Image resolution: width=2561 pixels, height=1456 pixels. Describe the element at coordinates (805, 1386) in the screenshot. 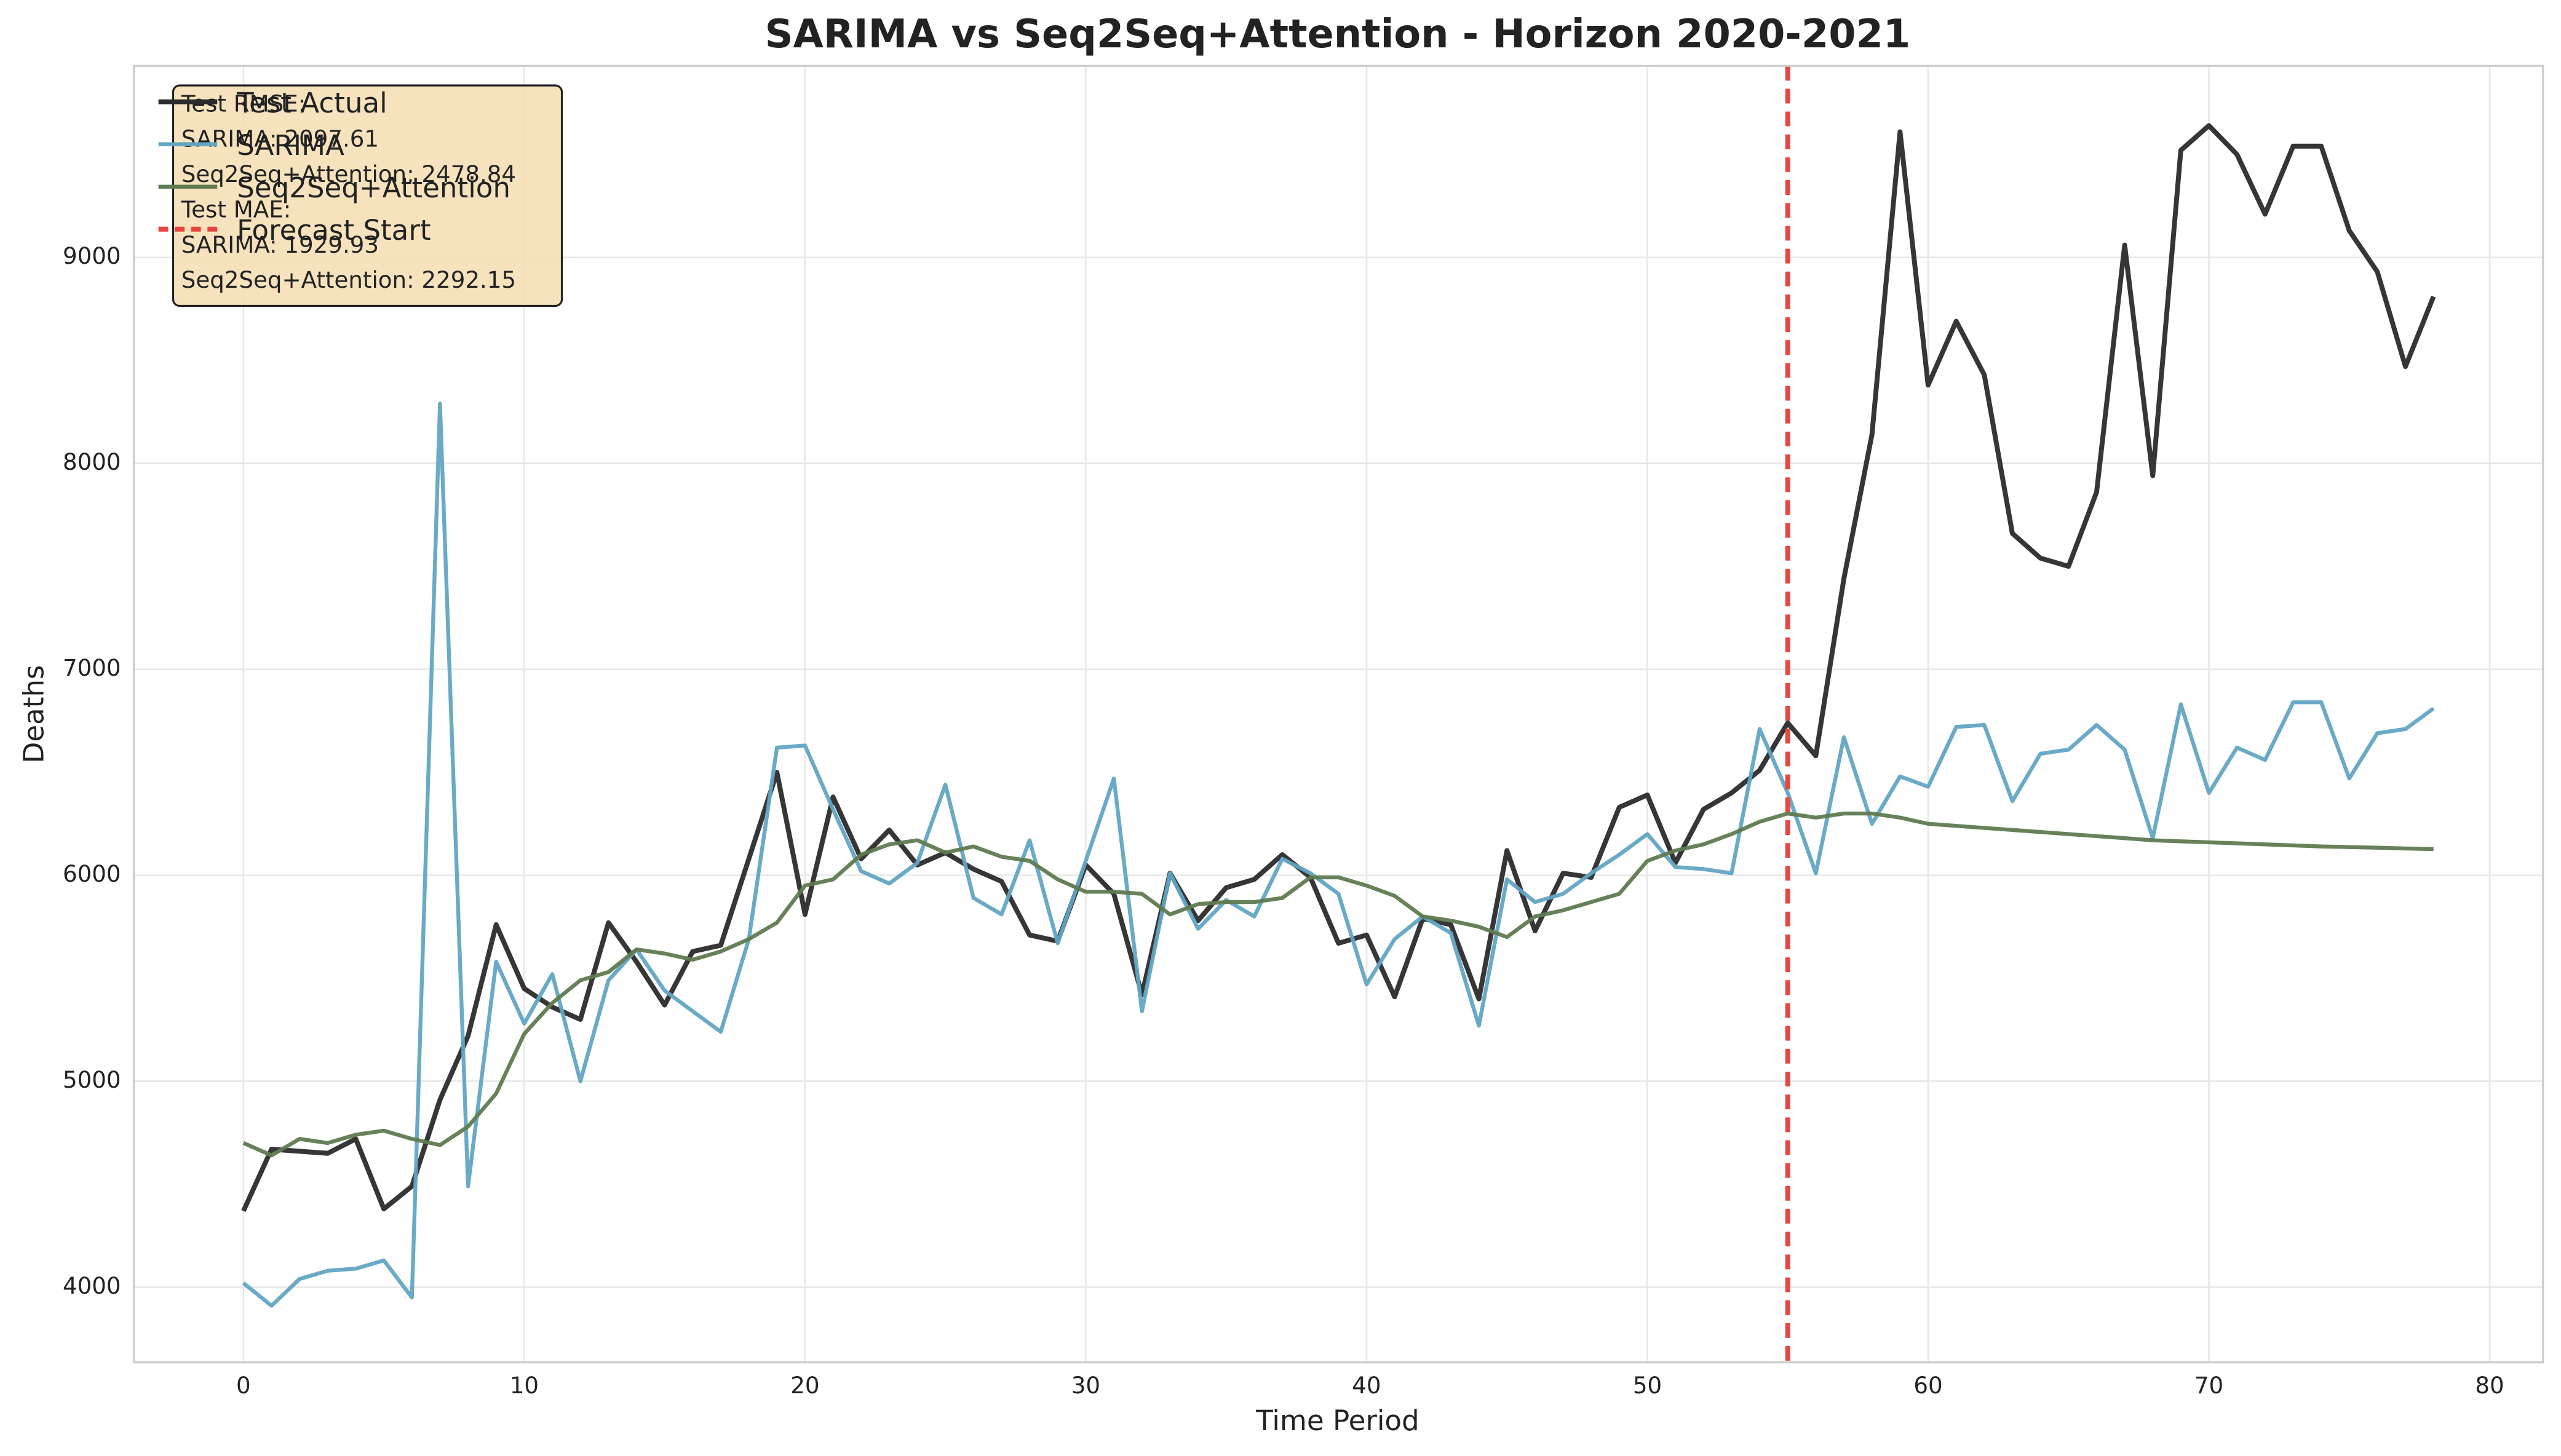

I see `x-tick-label: 20` at that location.